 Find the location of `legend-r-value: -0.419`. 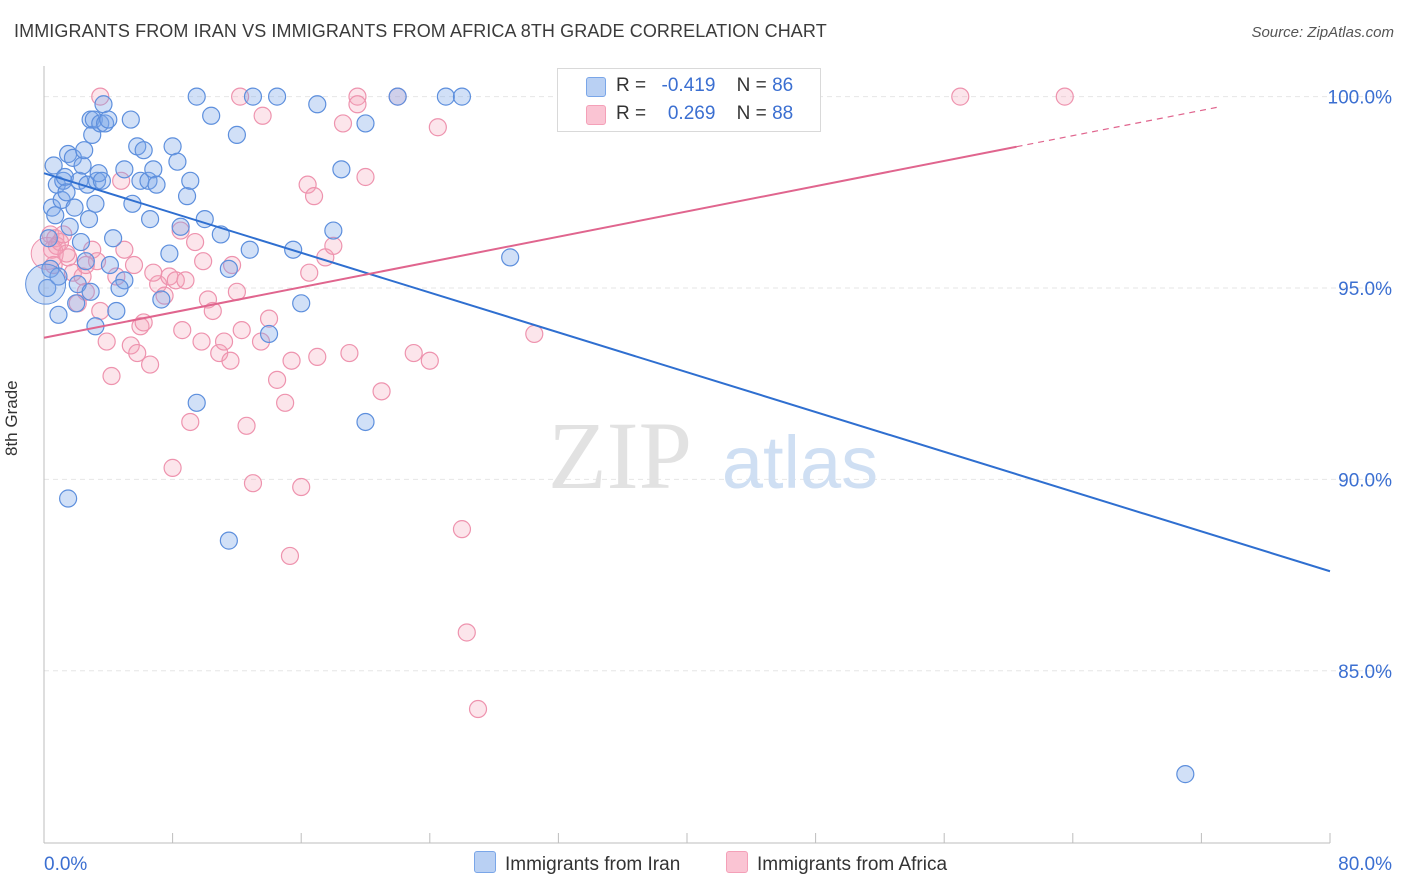

legend-r-value: -0.419 is located at coordinates (688, 85).